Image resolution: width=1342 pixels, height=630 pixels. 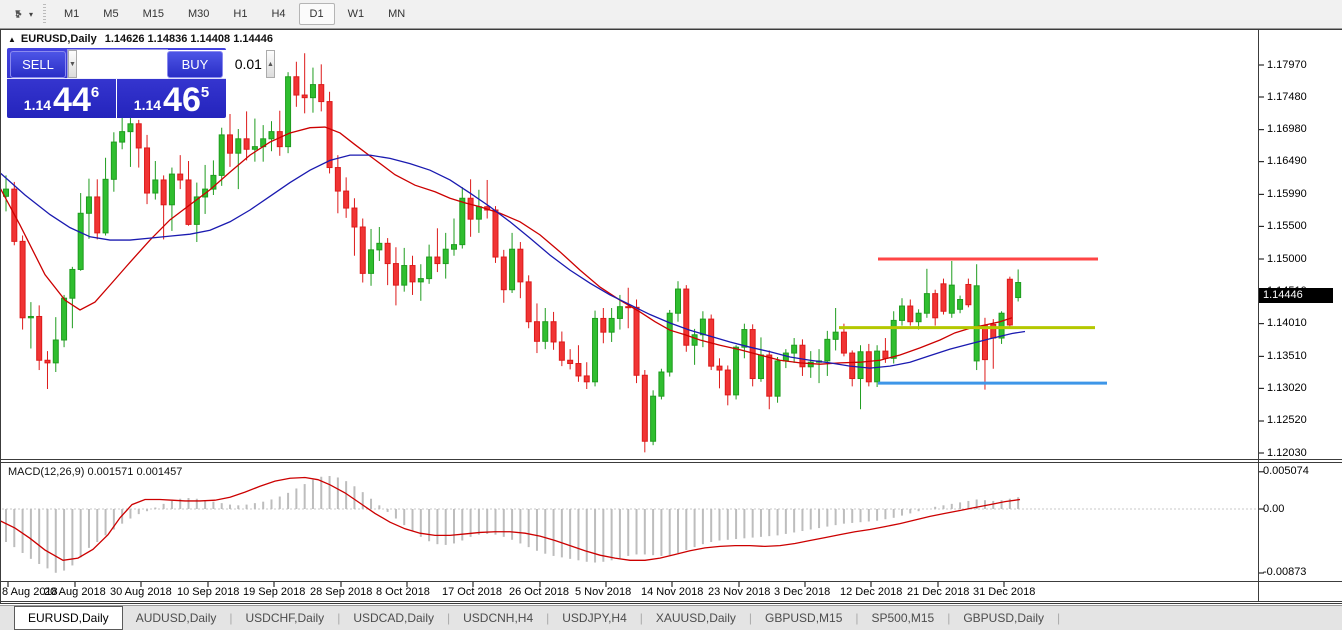 I want to click on date-axis-border, so click(x=671, y=581).